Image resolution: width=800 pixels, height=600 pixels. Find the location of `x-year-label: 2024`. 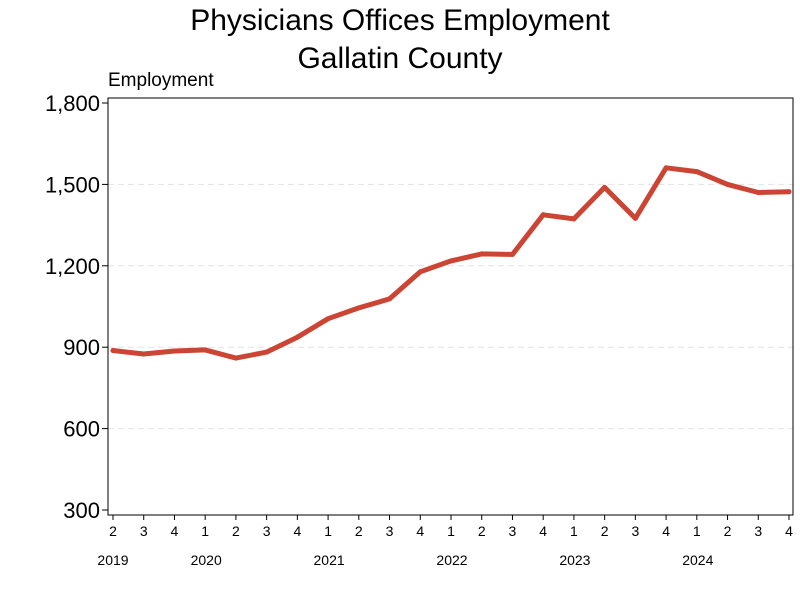

x-year-label: 2024 is located at coordinates (697, 560).